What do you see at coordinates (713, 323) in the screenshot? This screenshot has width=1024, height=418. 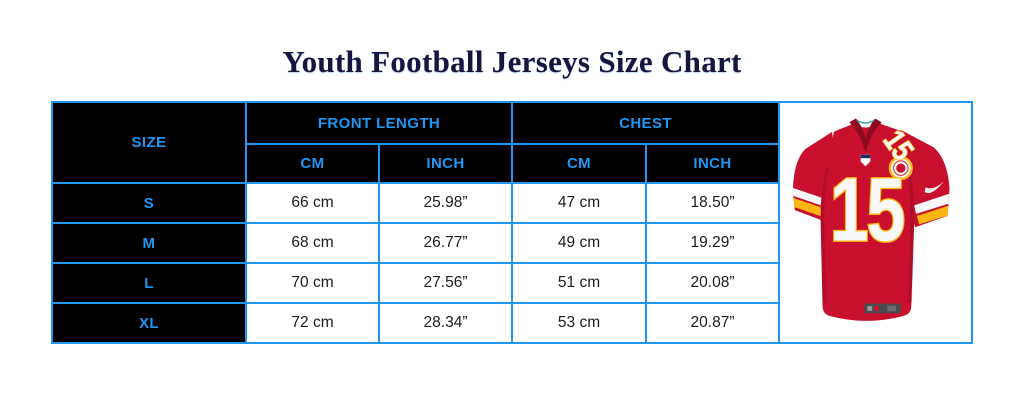 I see `chest-inch-value: 20.87”` at bounding box center [713, 323].